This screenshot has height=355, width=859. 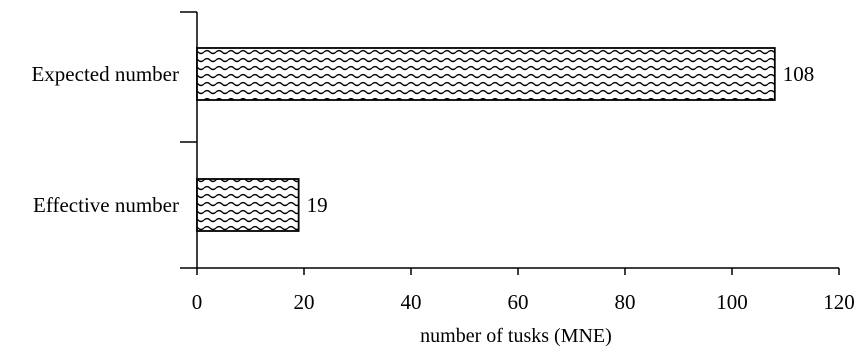 I want to click on data-label: 108, so click(x=799, y=74).